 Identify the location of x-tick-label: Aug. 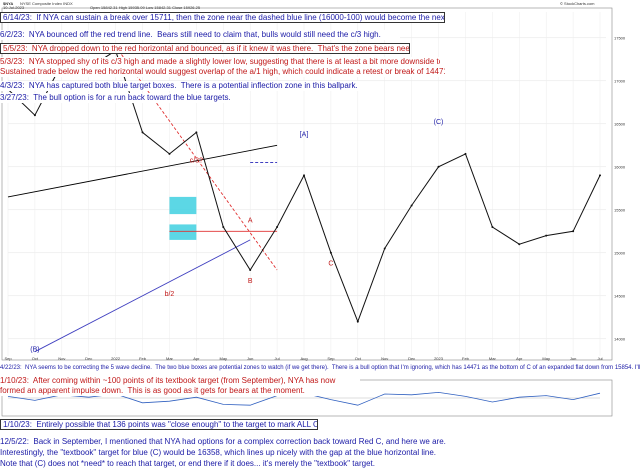
(303, 358).